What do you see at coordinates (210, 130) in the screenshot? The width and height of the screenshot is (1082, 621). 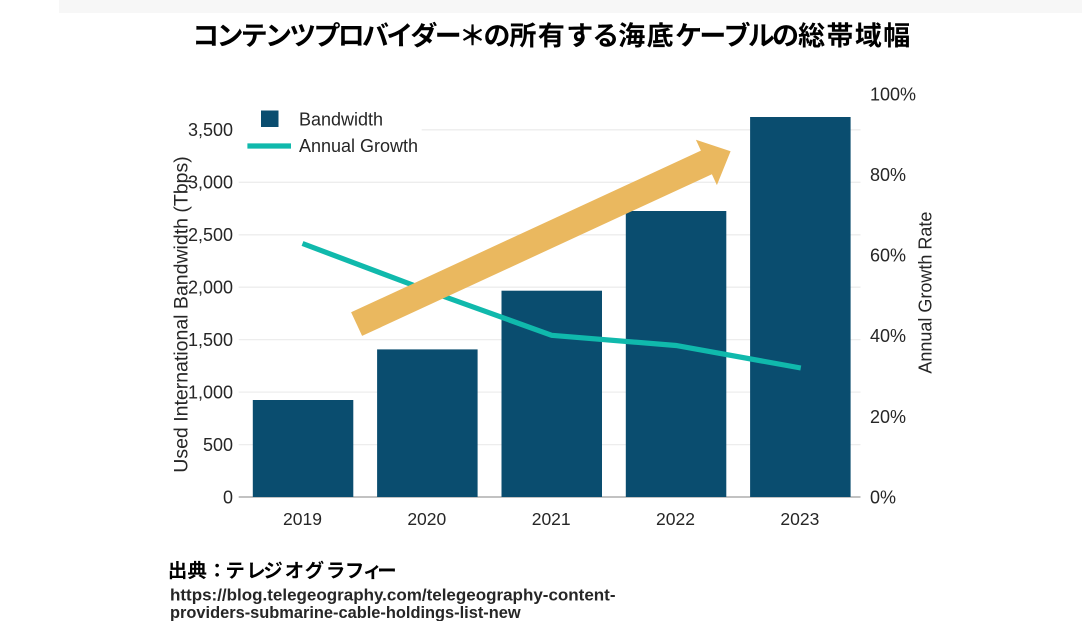 I see `svg-text: 3,500` at bounding box center [210, 130].